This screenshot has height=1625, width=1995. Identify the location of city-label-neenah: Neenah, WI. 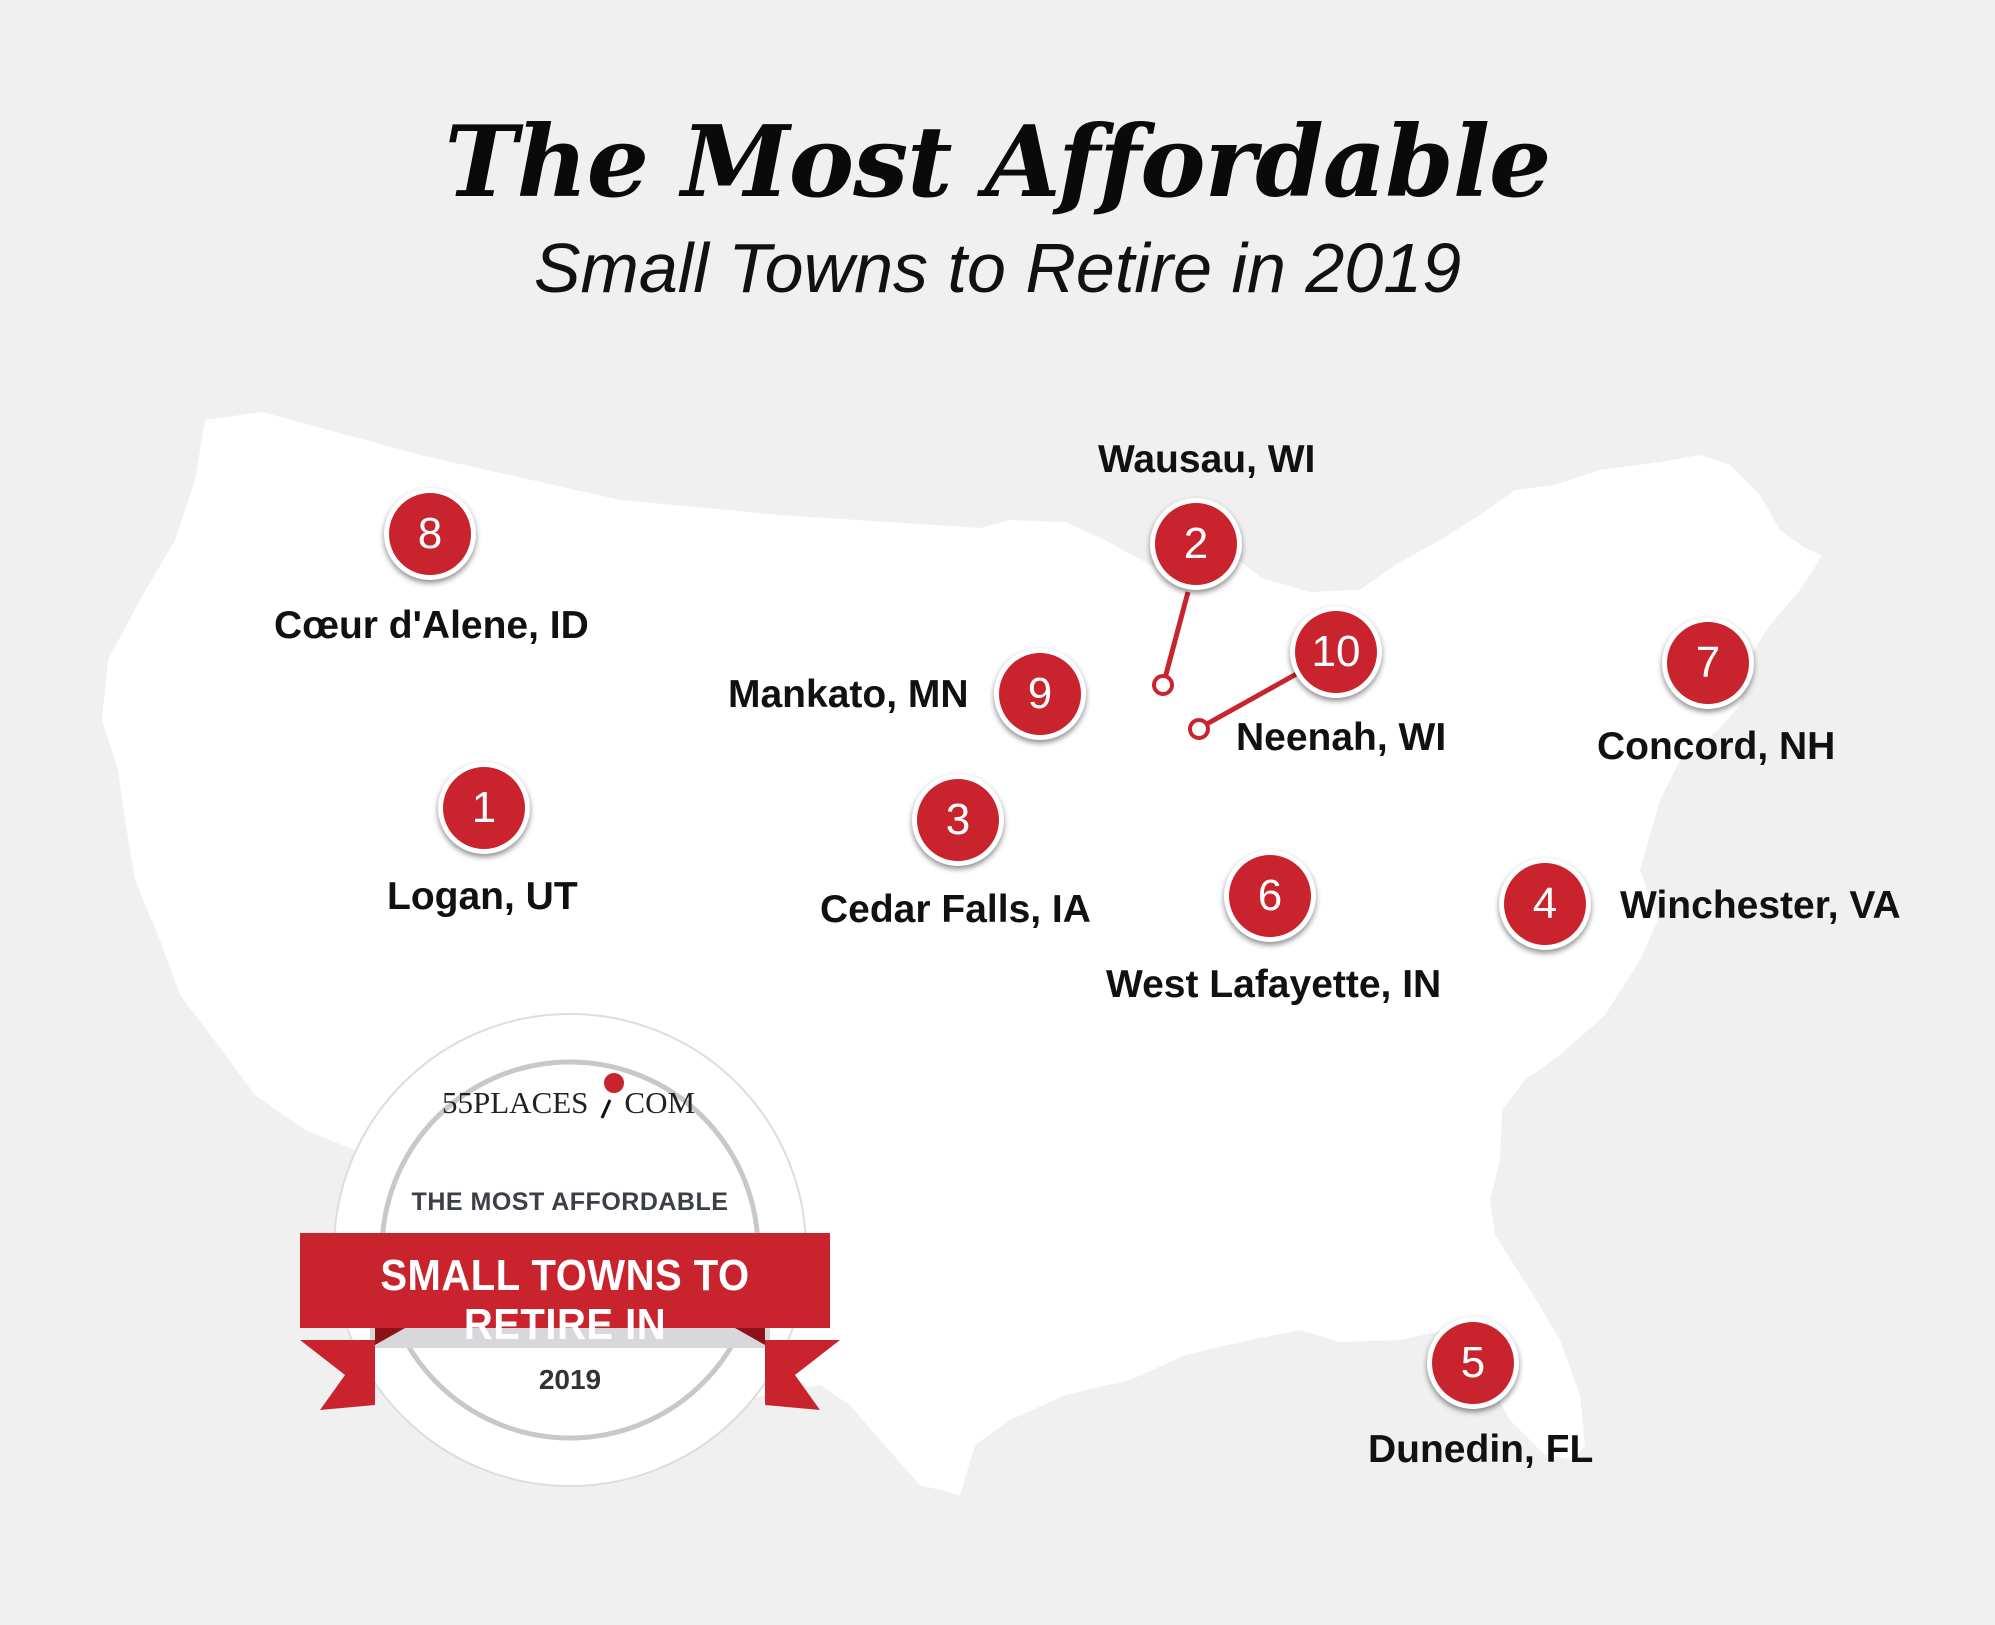
(1341, 737).